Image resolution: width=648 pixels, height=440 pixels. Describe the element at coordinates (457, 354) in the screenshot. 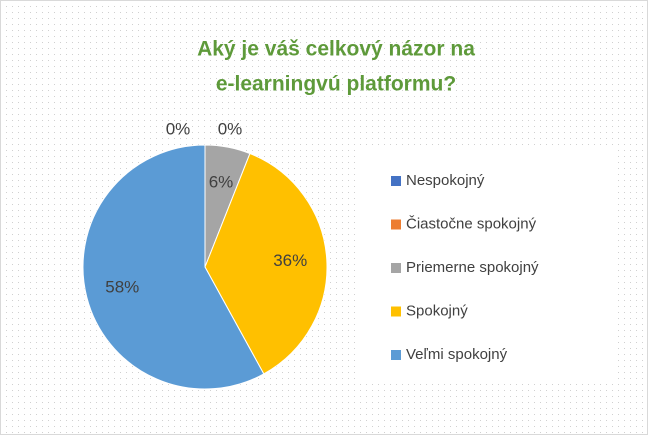

I see `legend-label: Veľmi spokojný` at that location.